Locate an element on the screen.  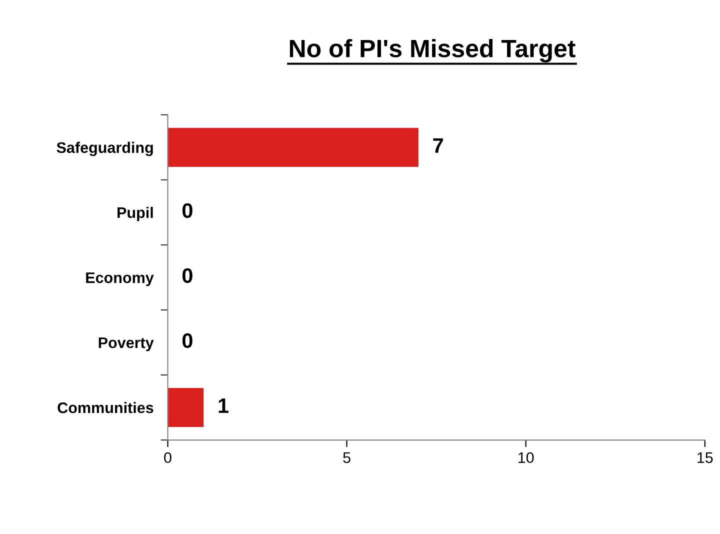
chart-title: No of PI's Missed Target is located at coordinates (433, 50).